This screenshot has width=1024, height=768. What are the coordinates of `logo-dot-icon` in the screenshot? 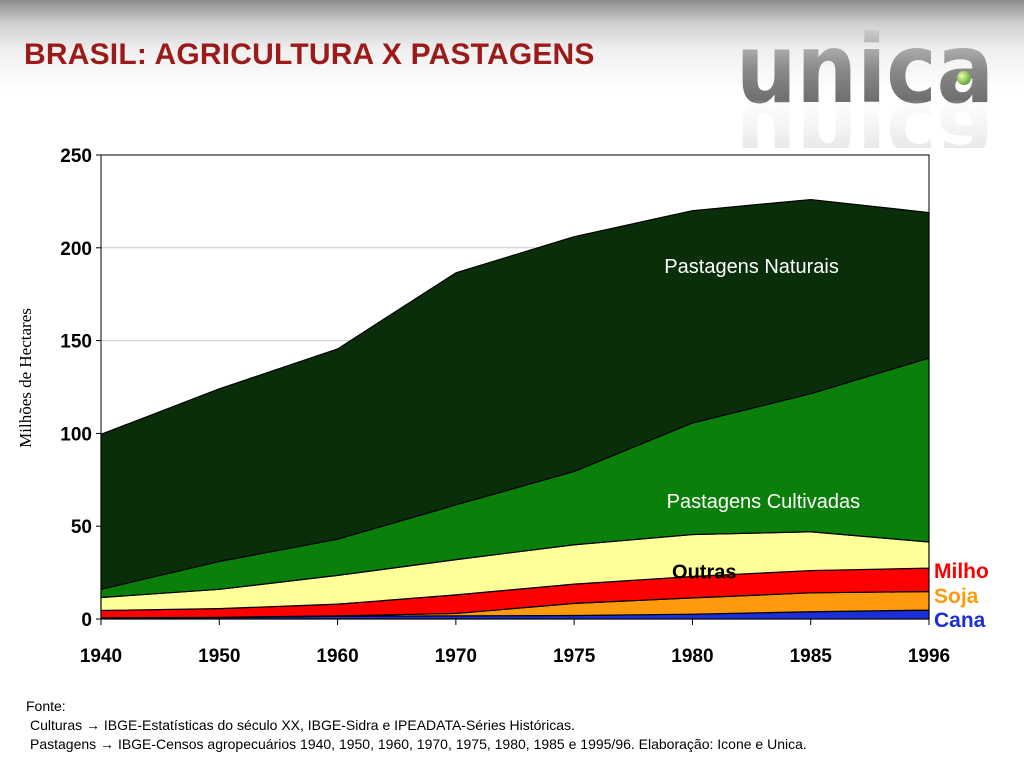 It's located at (964, 78).